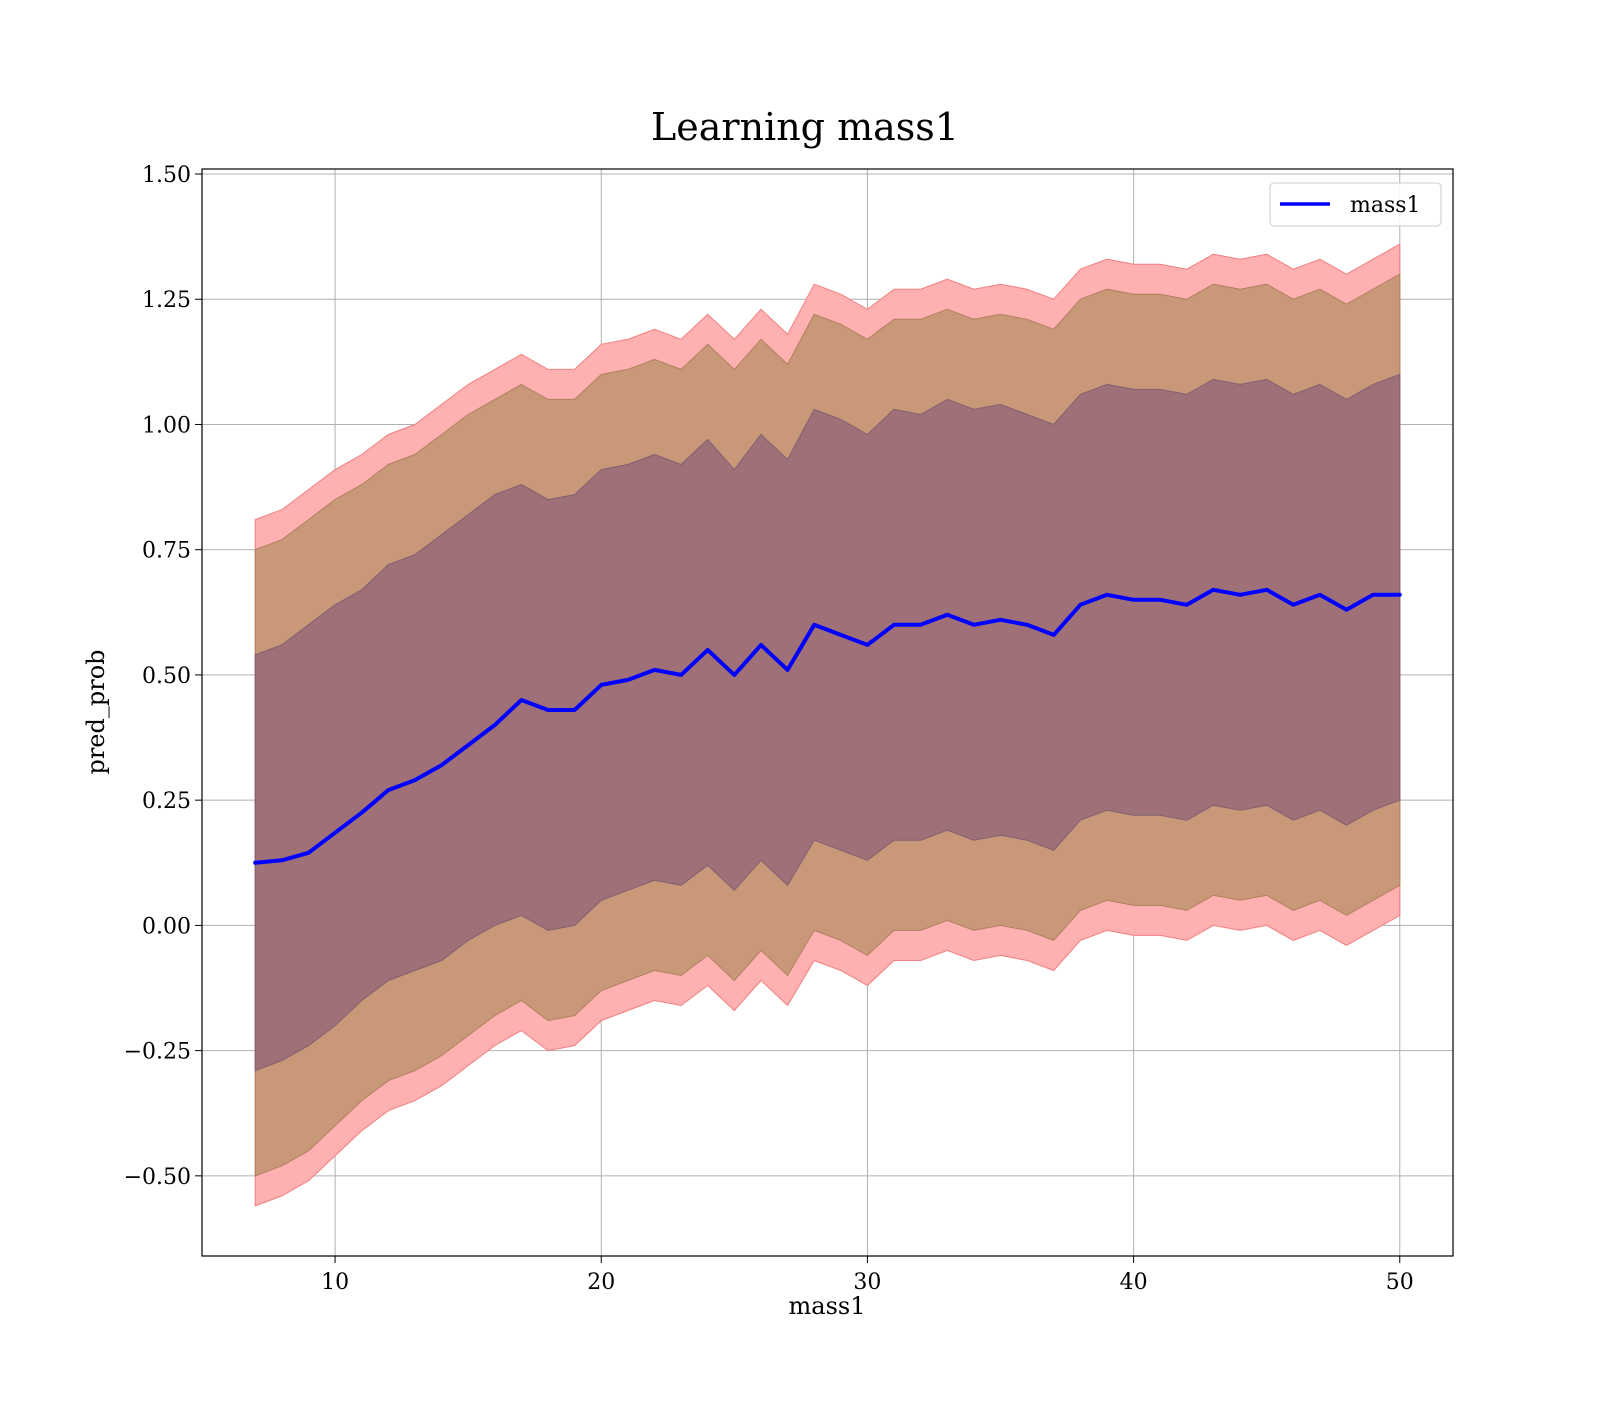 The height and width of the screenshot is (1404, 1600). I want to click on y-tick-label-8: 1.50, so click(166, 175).